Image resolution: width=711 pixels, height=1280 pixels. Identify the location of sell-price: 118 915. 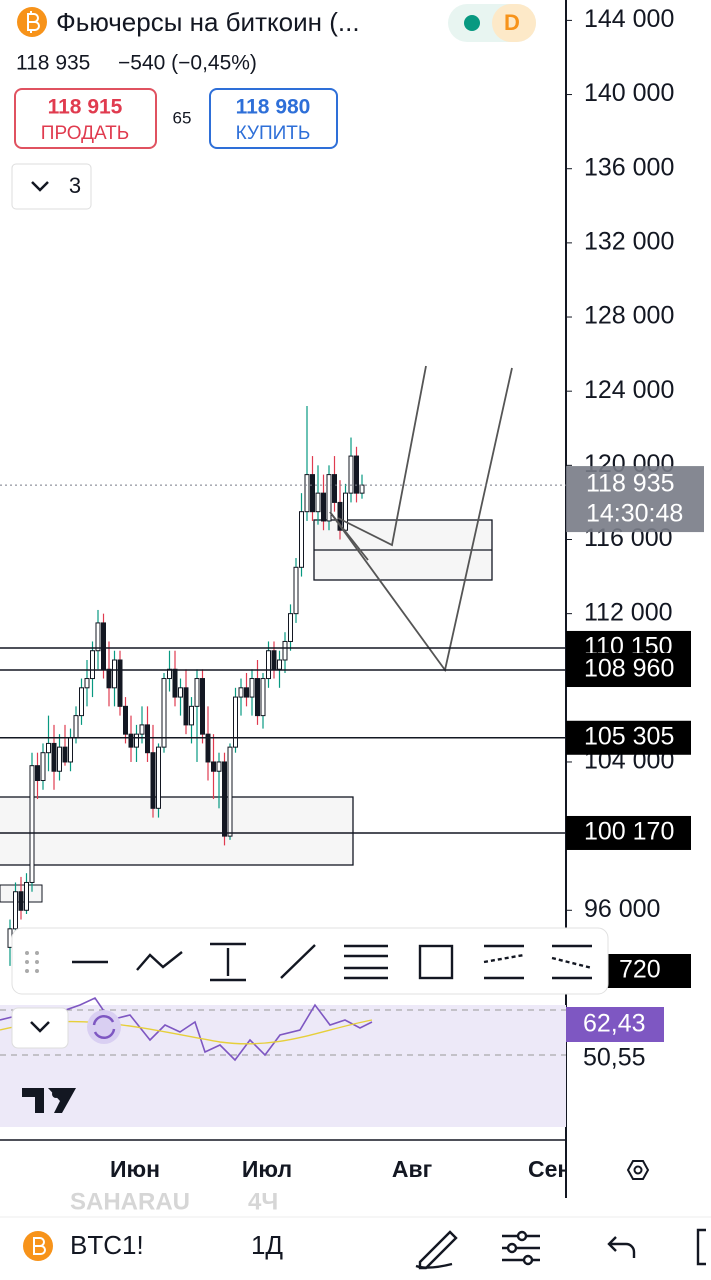
(85, 107).